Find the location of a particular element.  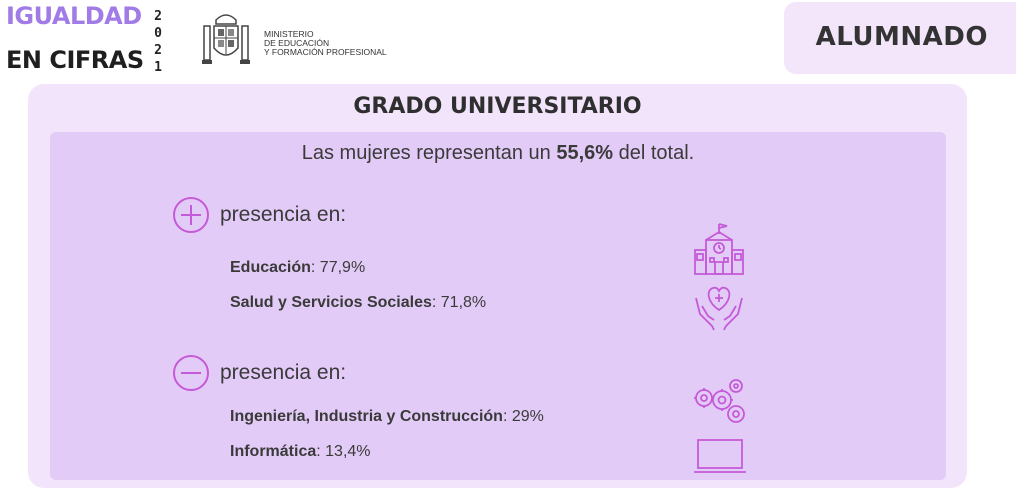

more-presence-label: presencia en: is located at coordinates (283, 214).